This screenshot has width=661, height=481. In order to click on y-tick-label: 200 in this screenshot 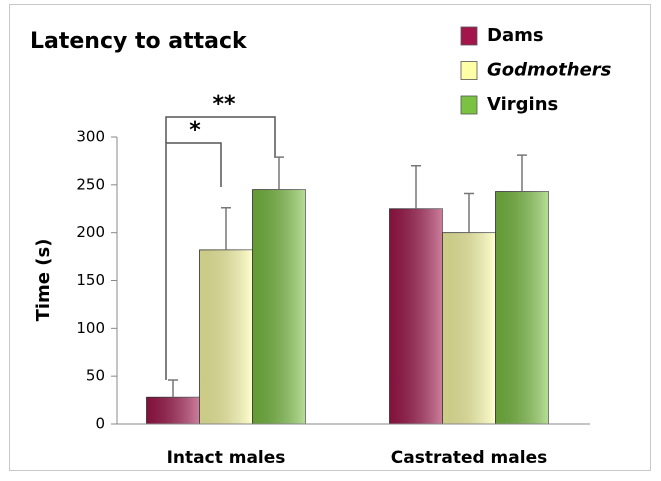, I will do `click(90, 232)`.